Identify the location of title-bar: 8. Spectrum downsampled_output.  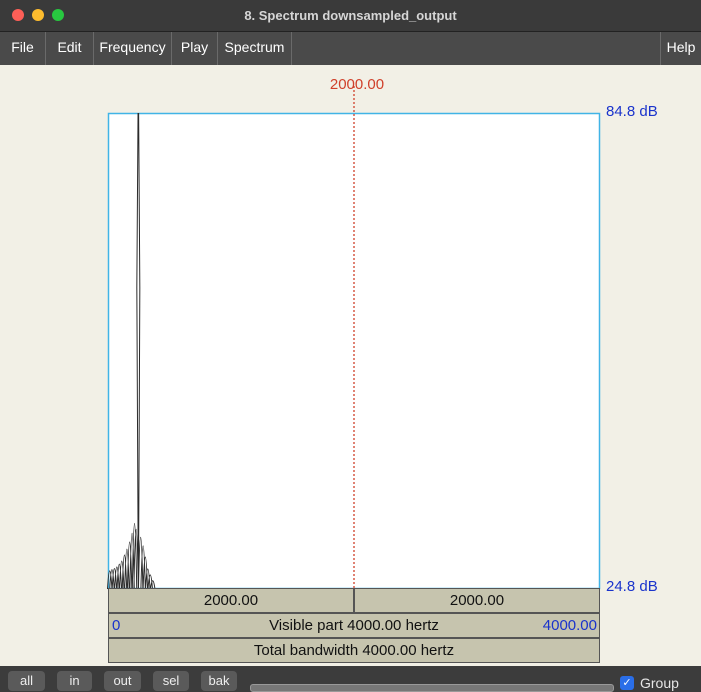
(350, 16).